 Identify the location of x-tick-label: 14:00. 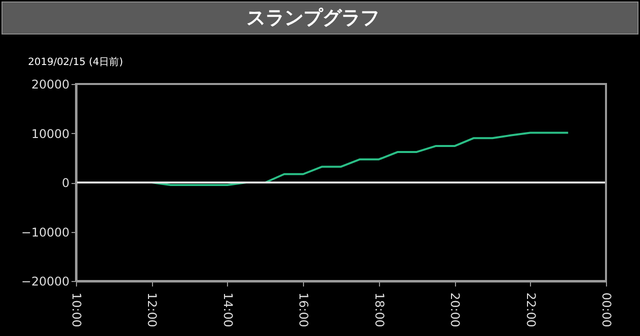
(227, 310).